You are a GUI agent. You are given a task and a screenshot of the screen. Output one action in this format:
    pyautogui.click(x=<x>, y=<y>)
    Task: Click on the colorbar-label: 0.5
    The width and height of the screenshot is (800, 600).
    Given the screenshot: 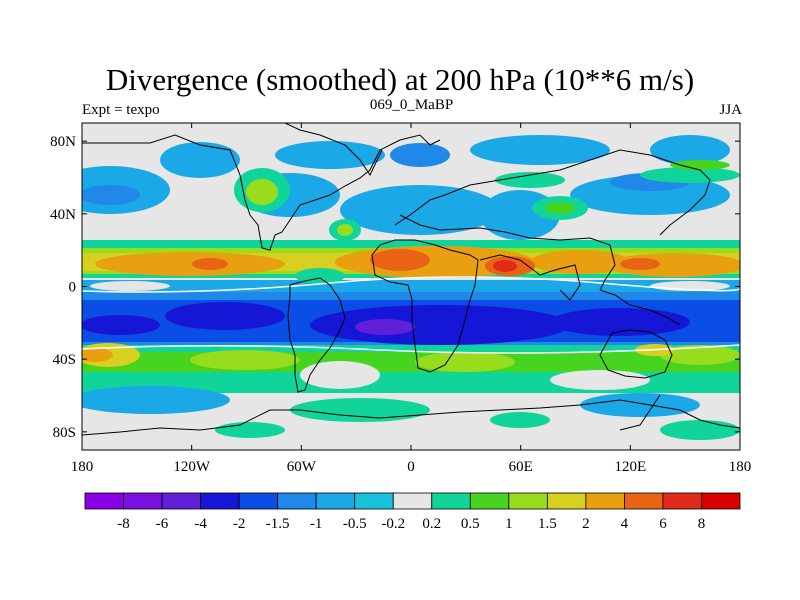 What is the action you would take?
    pyautogui.click(x=470, y=524)
    